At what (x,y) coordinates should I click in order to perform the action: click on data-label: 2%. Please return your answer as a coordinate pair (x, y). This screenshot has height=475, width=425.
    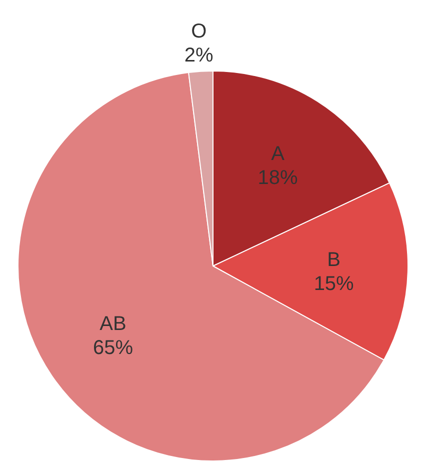
    Looking at the image, I should click on (199, 55).